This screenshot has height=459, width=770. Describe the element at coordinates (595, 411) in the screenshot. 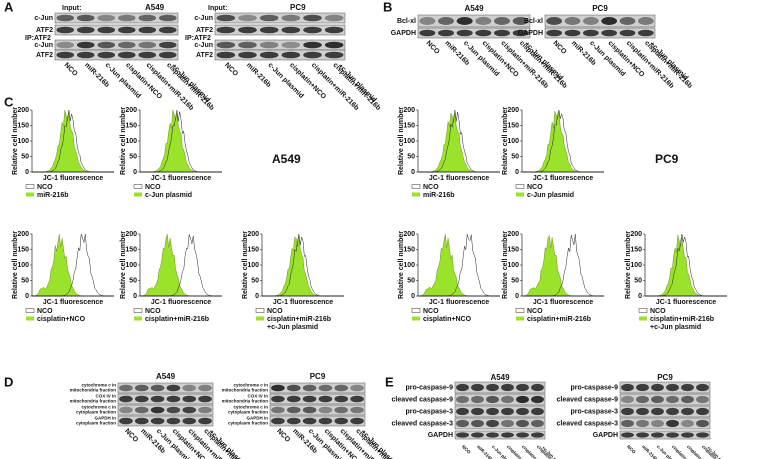

I see `label: pro-caspase-3` at that location.